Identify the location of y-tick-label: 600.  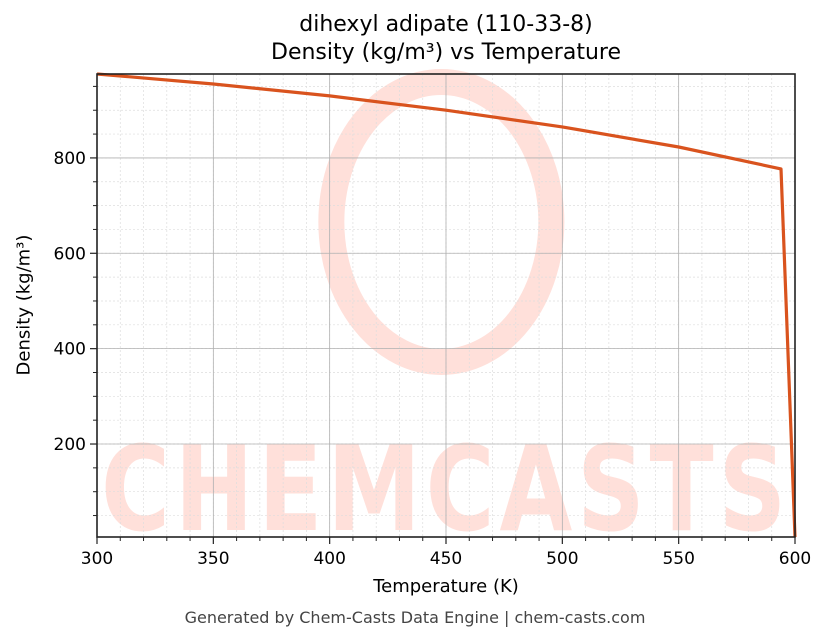
(70, 254).